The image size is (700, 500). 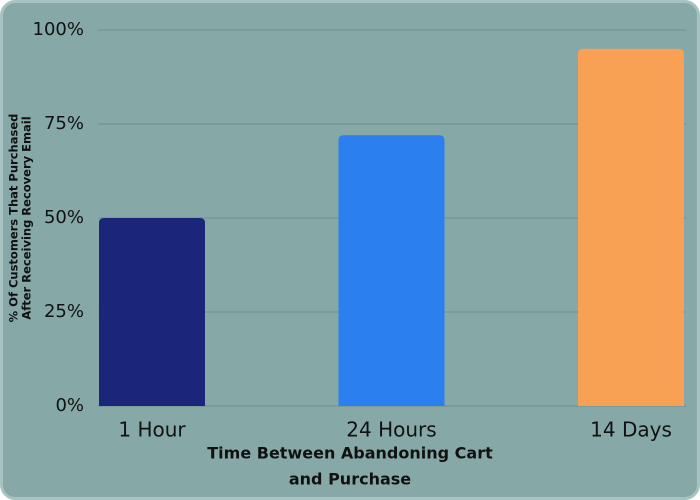 What do you see at coordinates (350, 453) in the screenshot?
I see `x-axis-title: Time Between Abandoning Cart` at bounding box center [350, 453].